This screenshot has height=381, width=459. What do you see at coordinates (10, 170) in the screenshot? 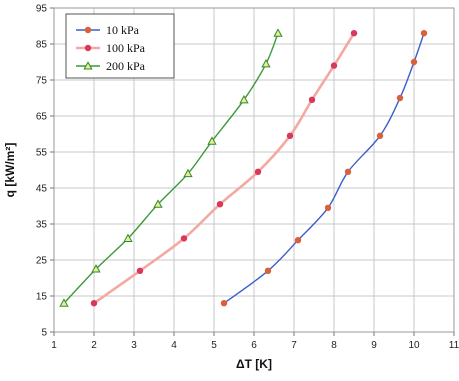
I see `y-axis-title: q [kW/m²]` at bounding box center [10, 170].